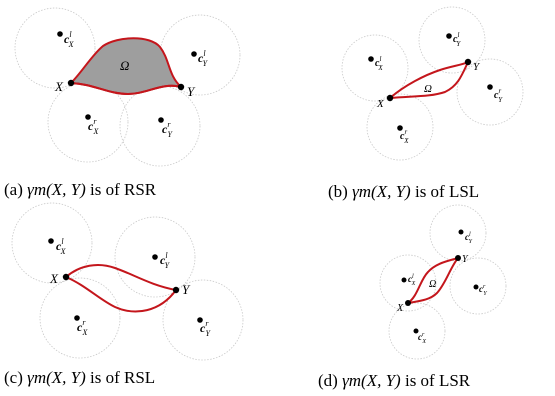 The image size is (555, 396). I want to click on caption-a: (a) γm(X, Y) is of RSR, so click(80, 190).